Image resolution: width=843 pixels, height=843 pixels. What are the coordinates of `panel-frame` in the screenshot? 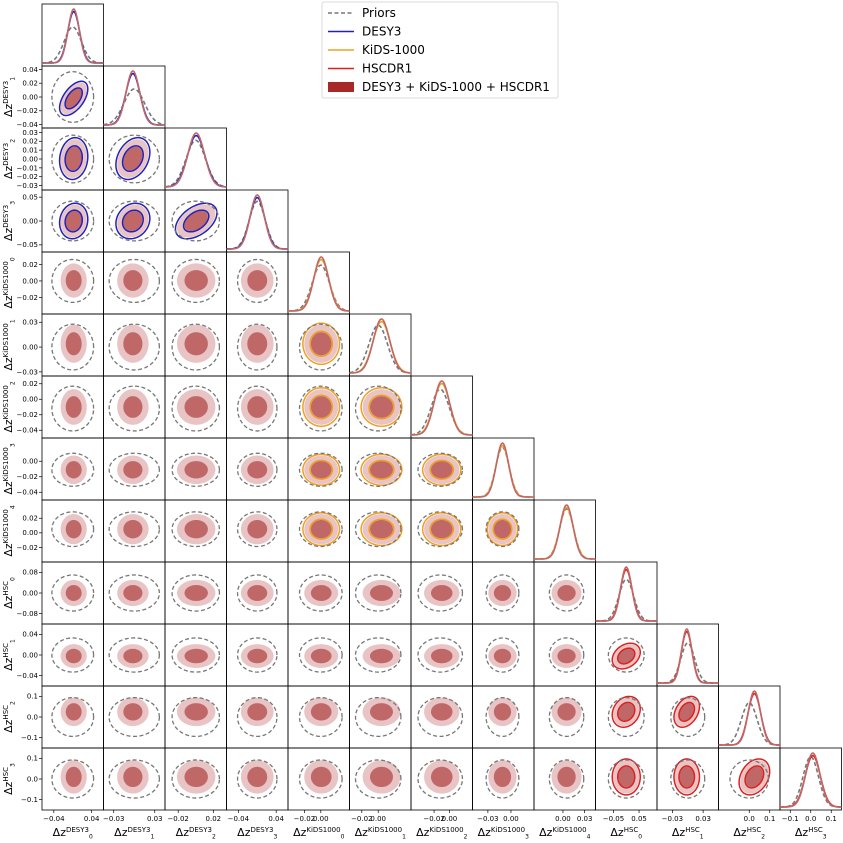 It's located at (441, 407).